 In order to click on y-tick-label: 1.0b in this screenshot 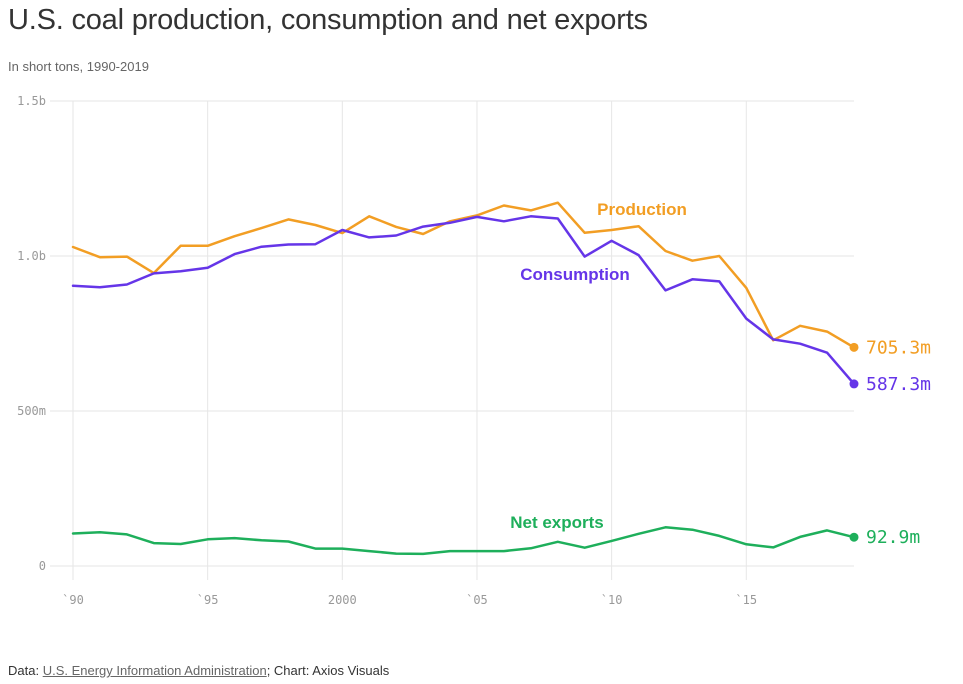, I will do `click(31, 256)`.